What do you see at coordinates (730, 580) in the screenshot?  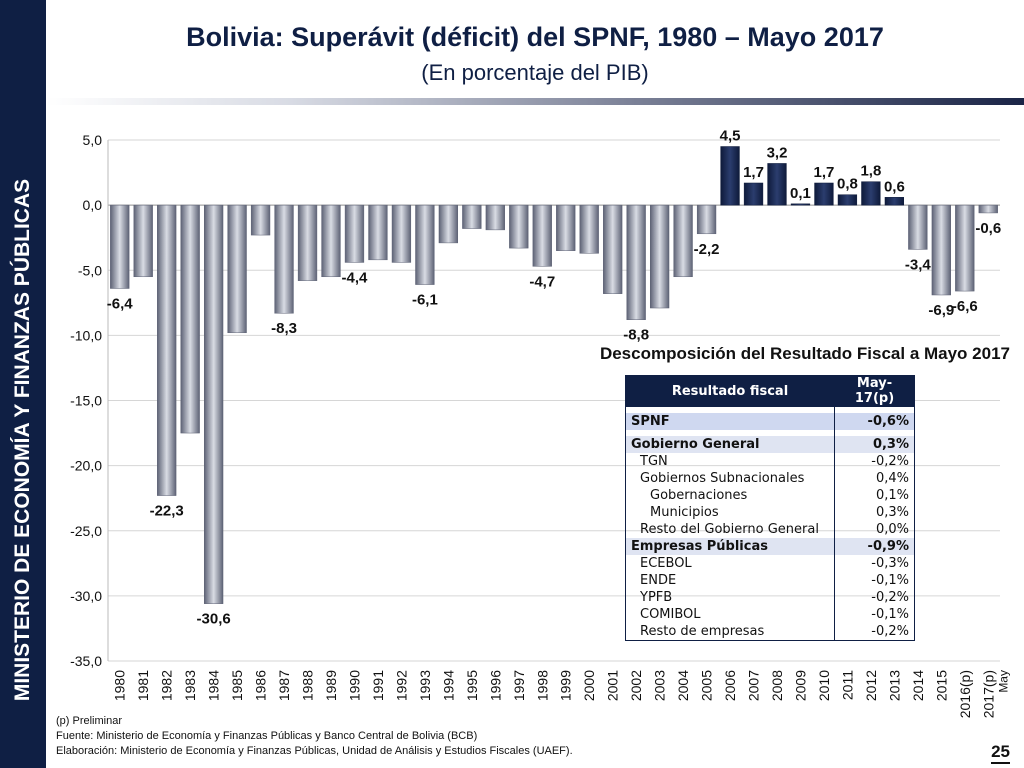 I see `row-label: ENDE` at bounding box center [730, 580].